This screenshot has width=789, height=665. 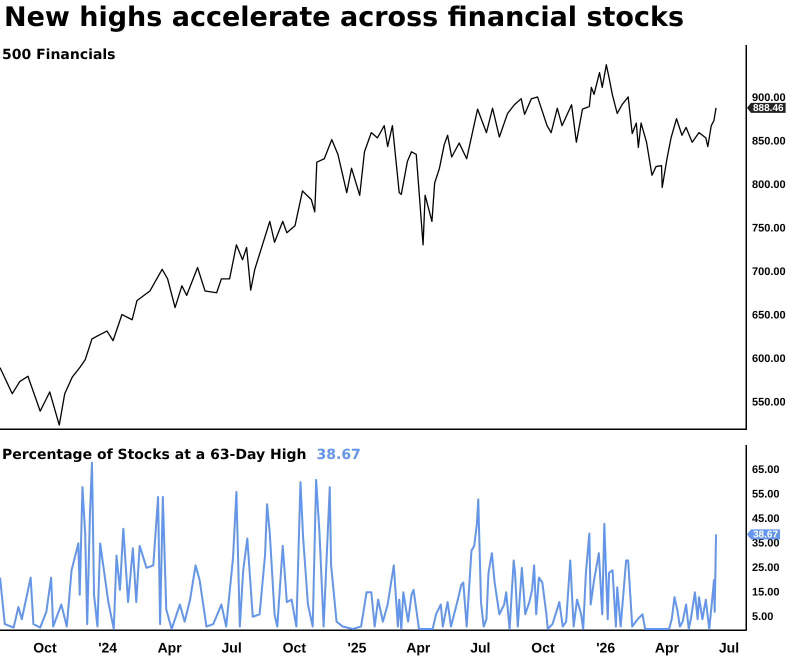 I want to click on y-tick-label: 35.00, so click(x=766, y=543).